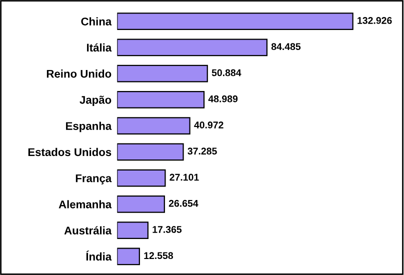 This screenshot has height=275, width=404. What do you see at coordinates (94, 179) in the screenshot?
I see `y-tick-label: França` at bounding box center [94, 179].